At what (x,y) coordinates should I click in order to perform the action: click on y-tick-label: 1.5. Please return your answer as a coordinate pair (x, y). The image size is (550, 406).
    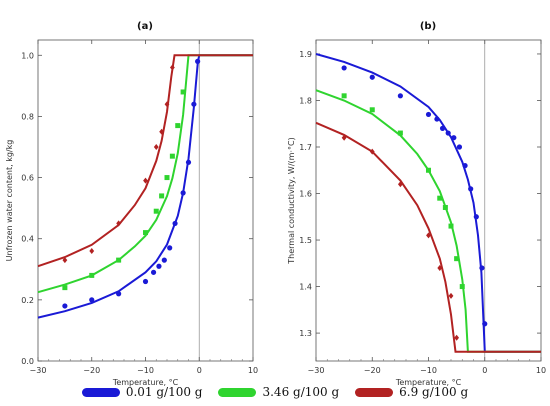
    Looking at the image, I should click on (305, 240).